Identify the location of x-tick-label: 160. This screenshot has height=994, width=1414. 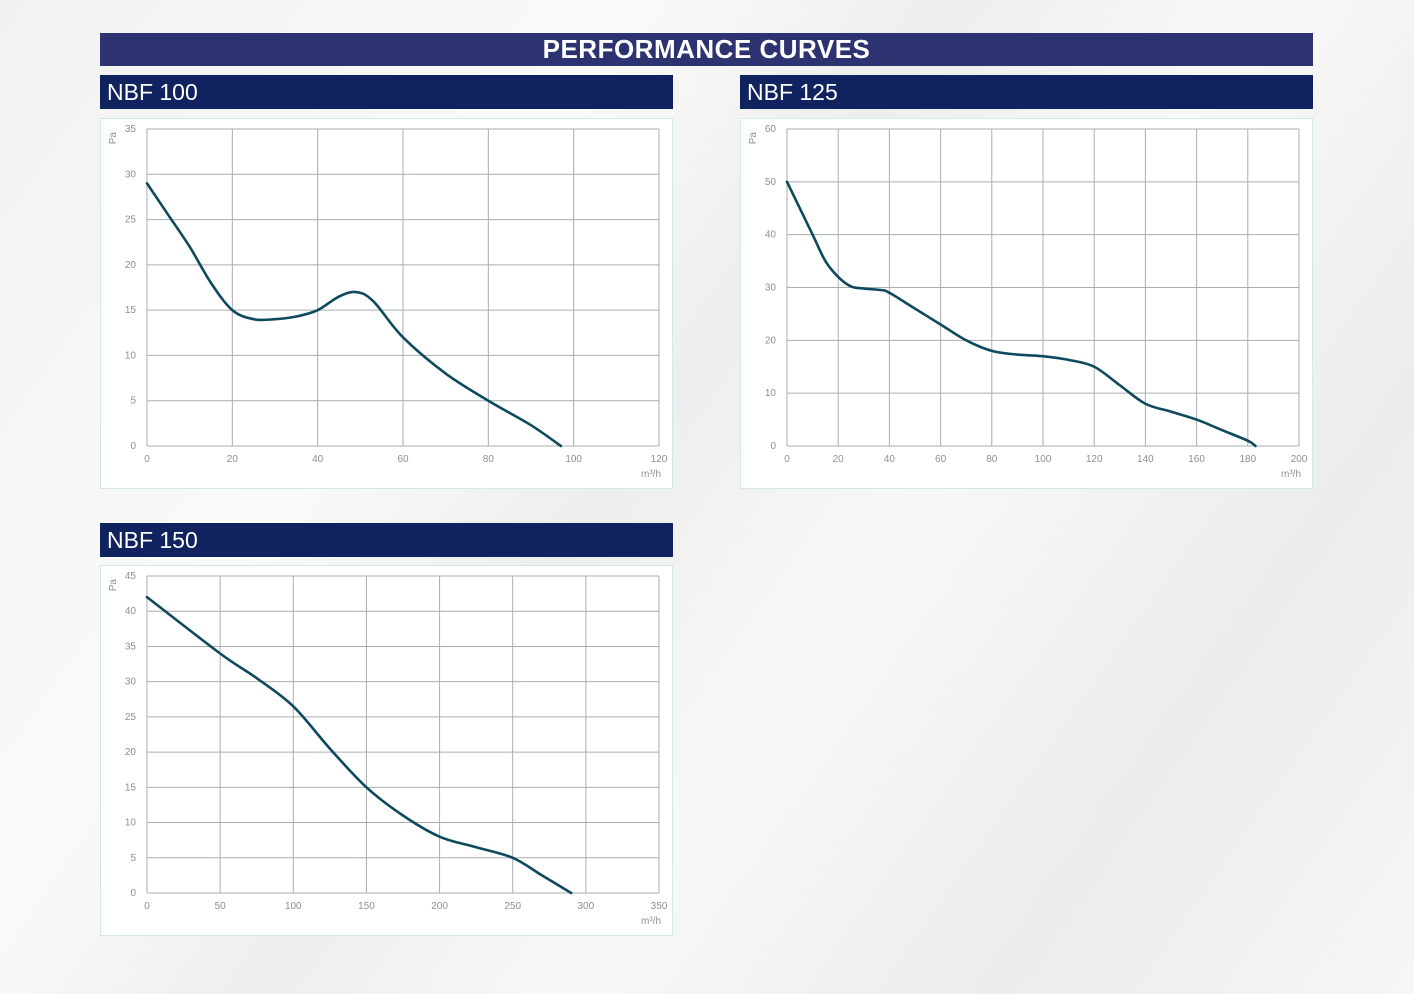
(1196, 459).